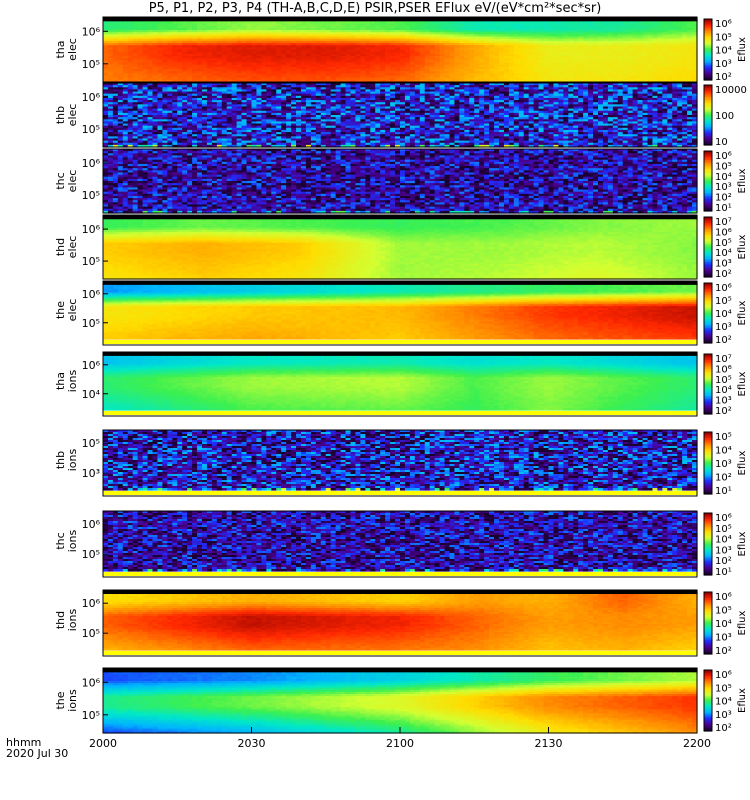 The image size is (750, 800). I want to click on colorbar-tick-label: 10⁷, so click(723, 222).